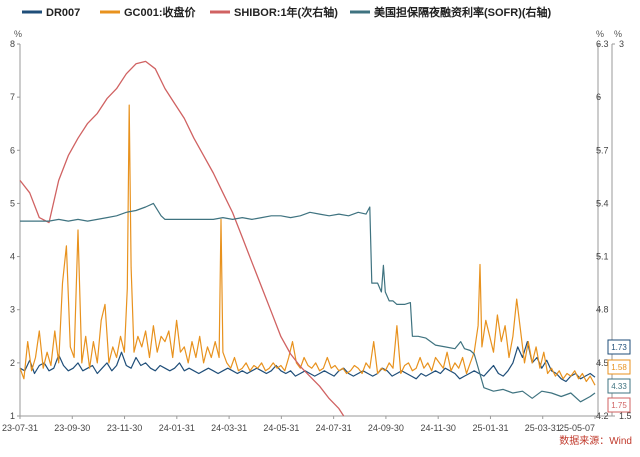 The height and width of the screenshot is (457, 640). I want to click on right-axis-2-unit: %, so click(618, 34).